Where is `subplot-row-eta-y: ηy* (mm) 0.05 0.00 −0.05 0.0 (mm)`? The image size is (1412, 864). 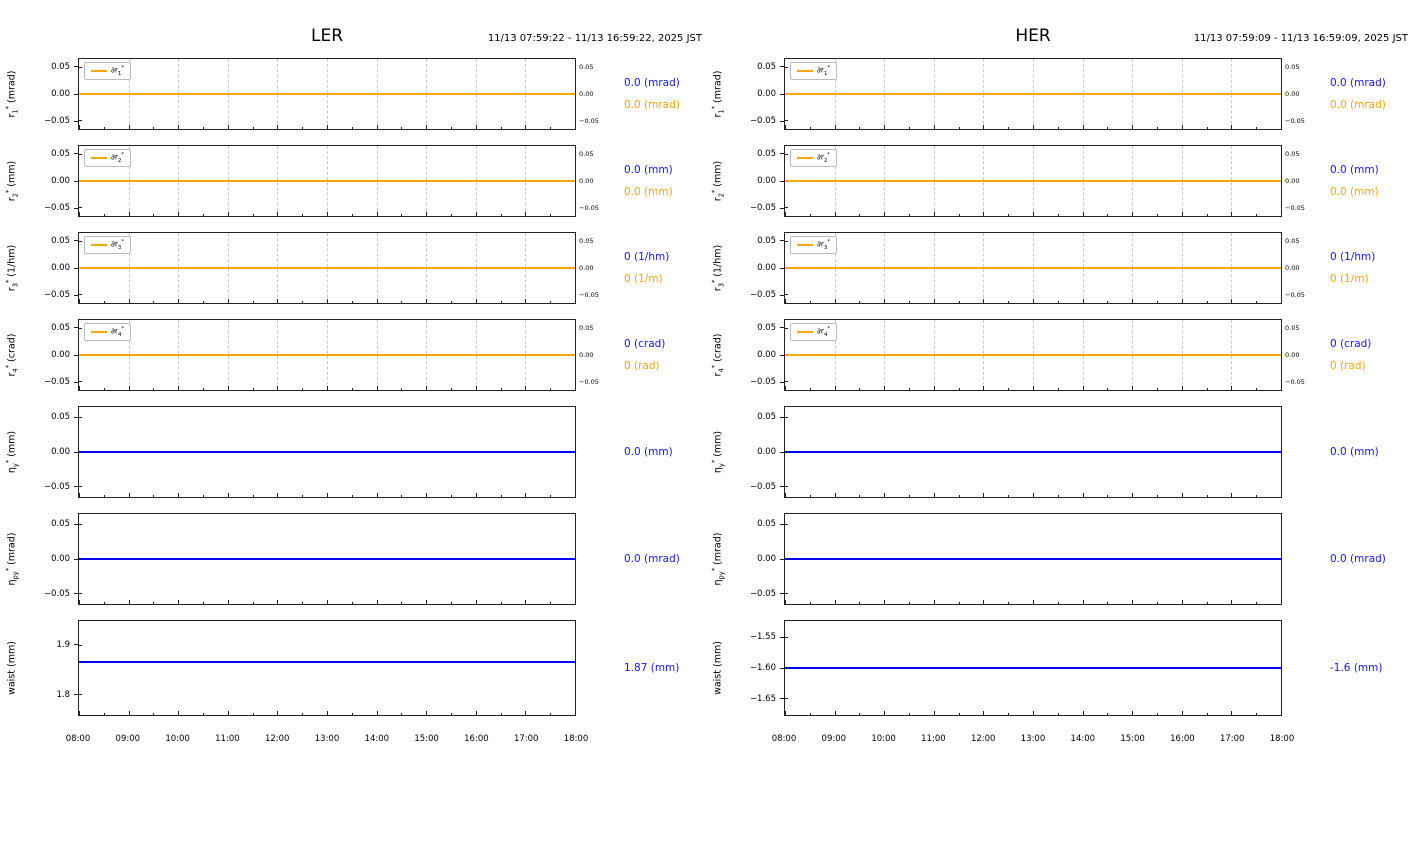 subplot-row-eta-y: ηy* (mm) 0.05 0.00 −0.05 0.0 (mm) is located at coordinates (1059, 452).